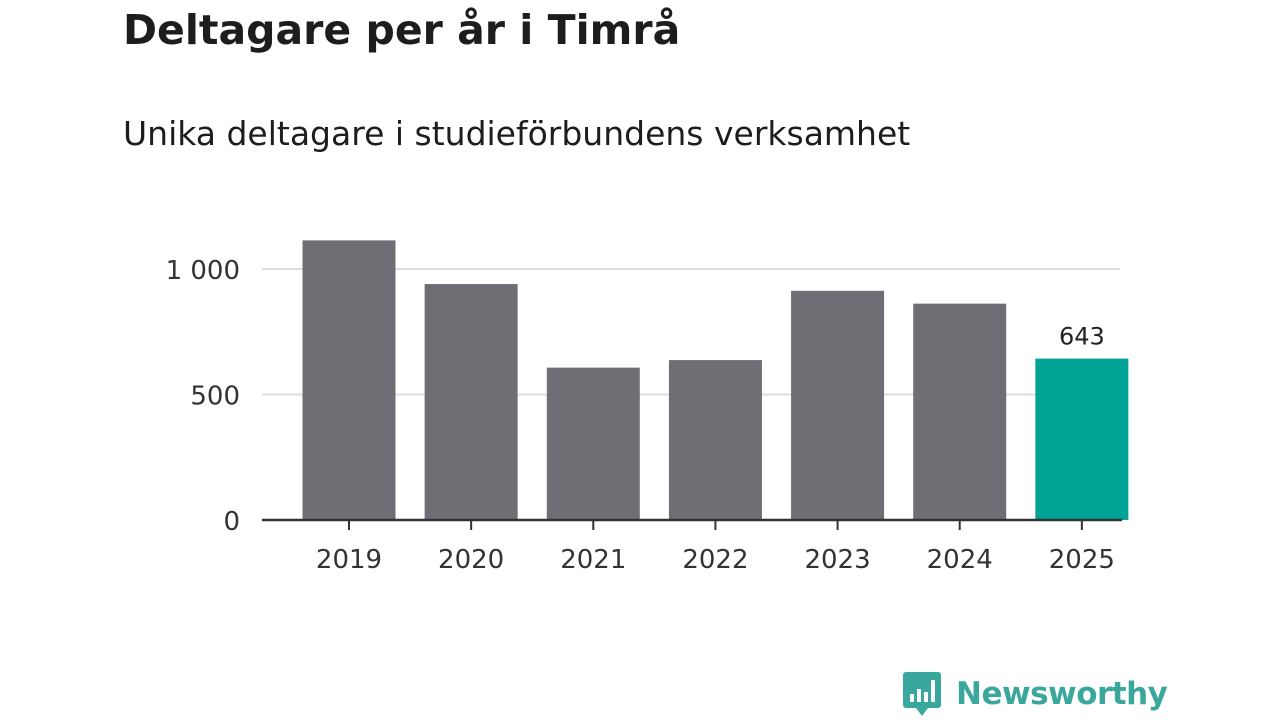 The height and width of the screenshot is (720, 1280). What do you see at coordinates (471, 560) in the screenshot?
I see `x-tick-label: 2020` at bounding box center [471, 560].